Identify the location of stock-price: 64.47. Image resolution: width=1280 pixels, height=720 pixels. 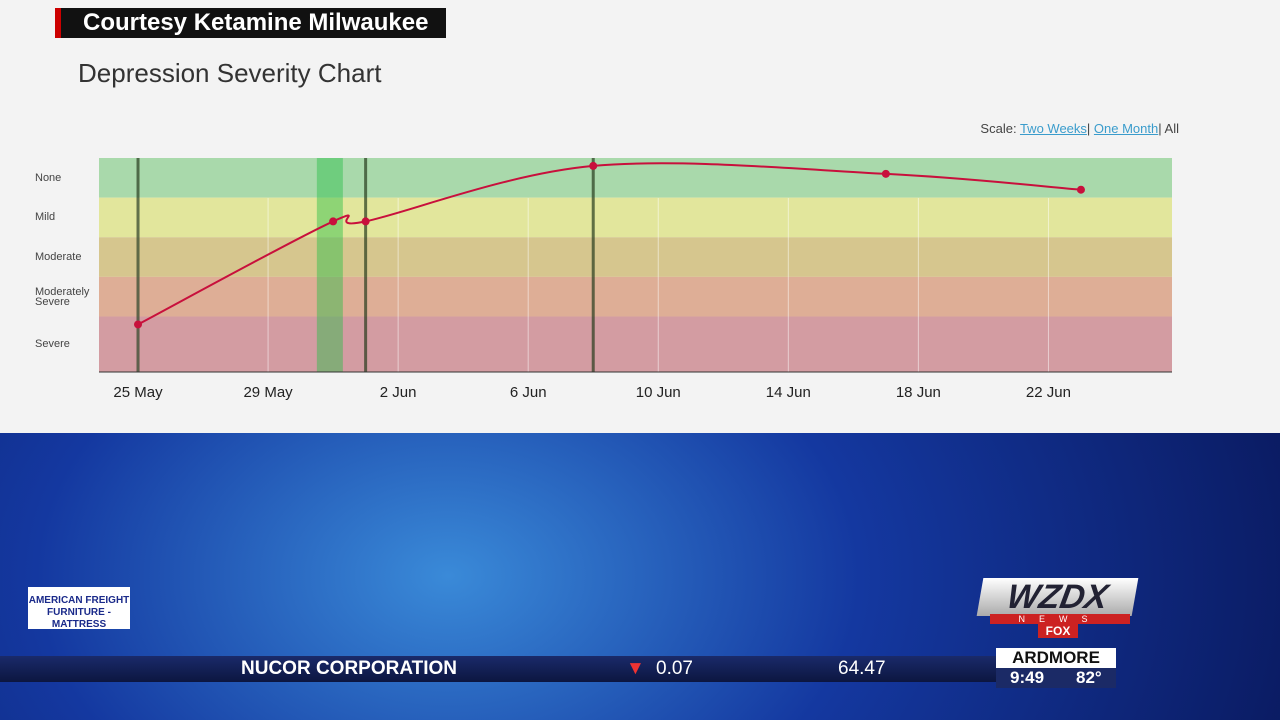
(862, 668).